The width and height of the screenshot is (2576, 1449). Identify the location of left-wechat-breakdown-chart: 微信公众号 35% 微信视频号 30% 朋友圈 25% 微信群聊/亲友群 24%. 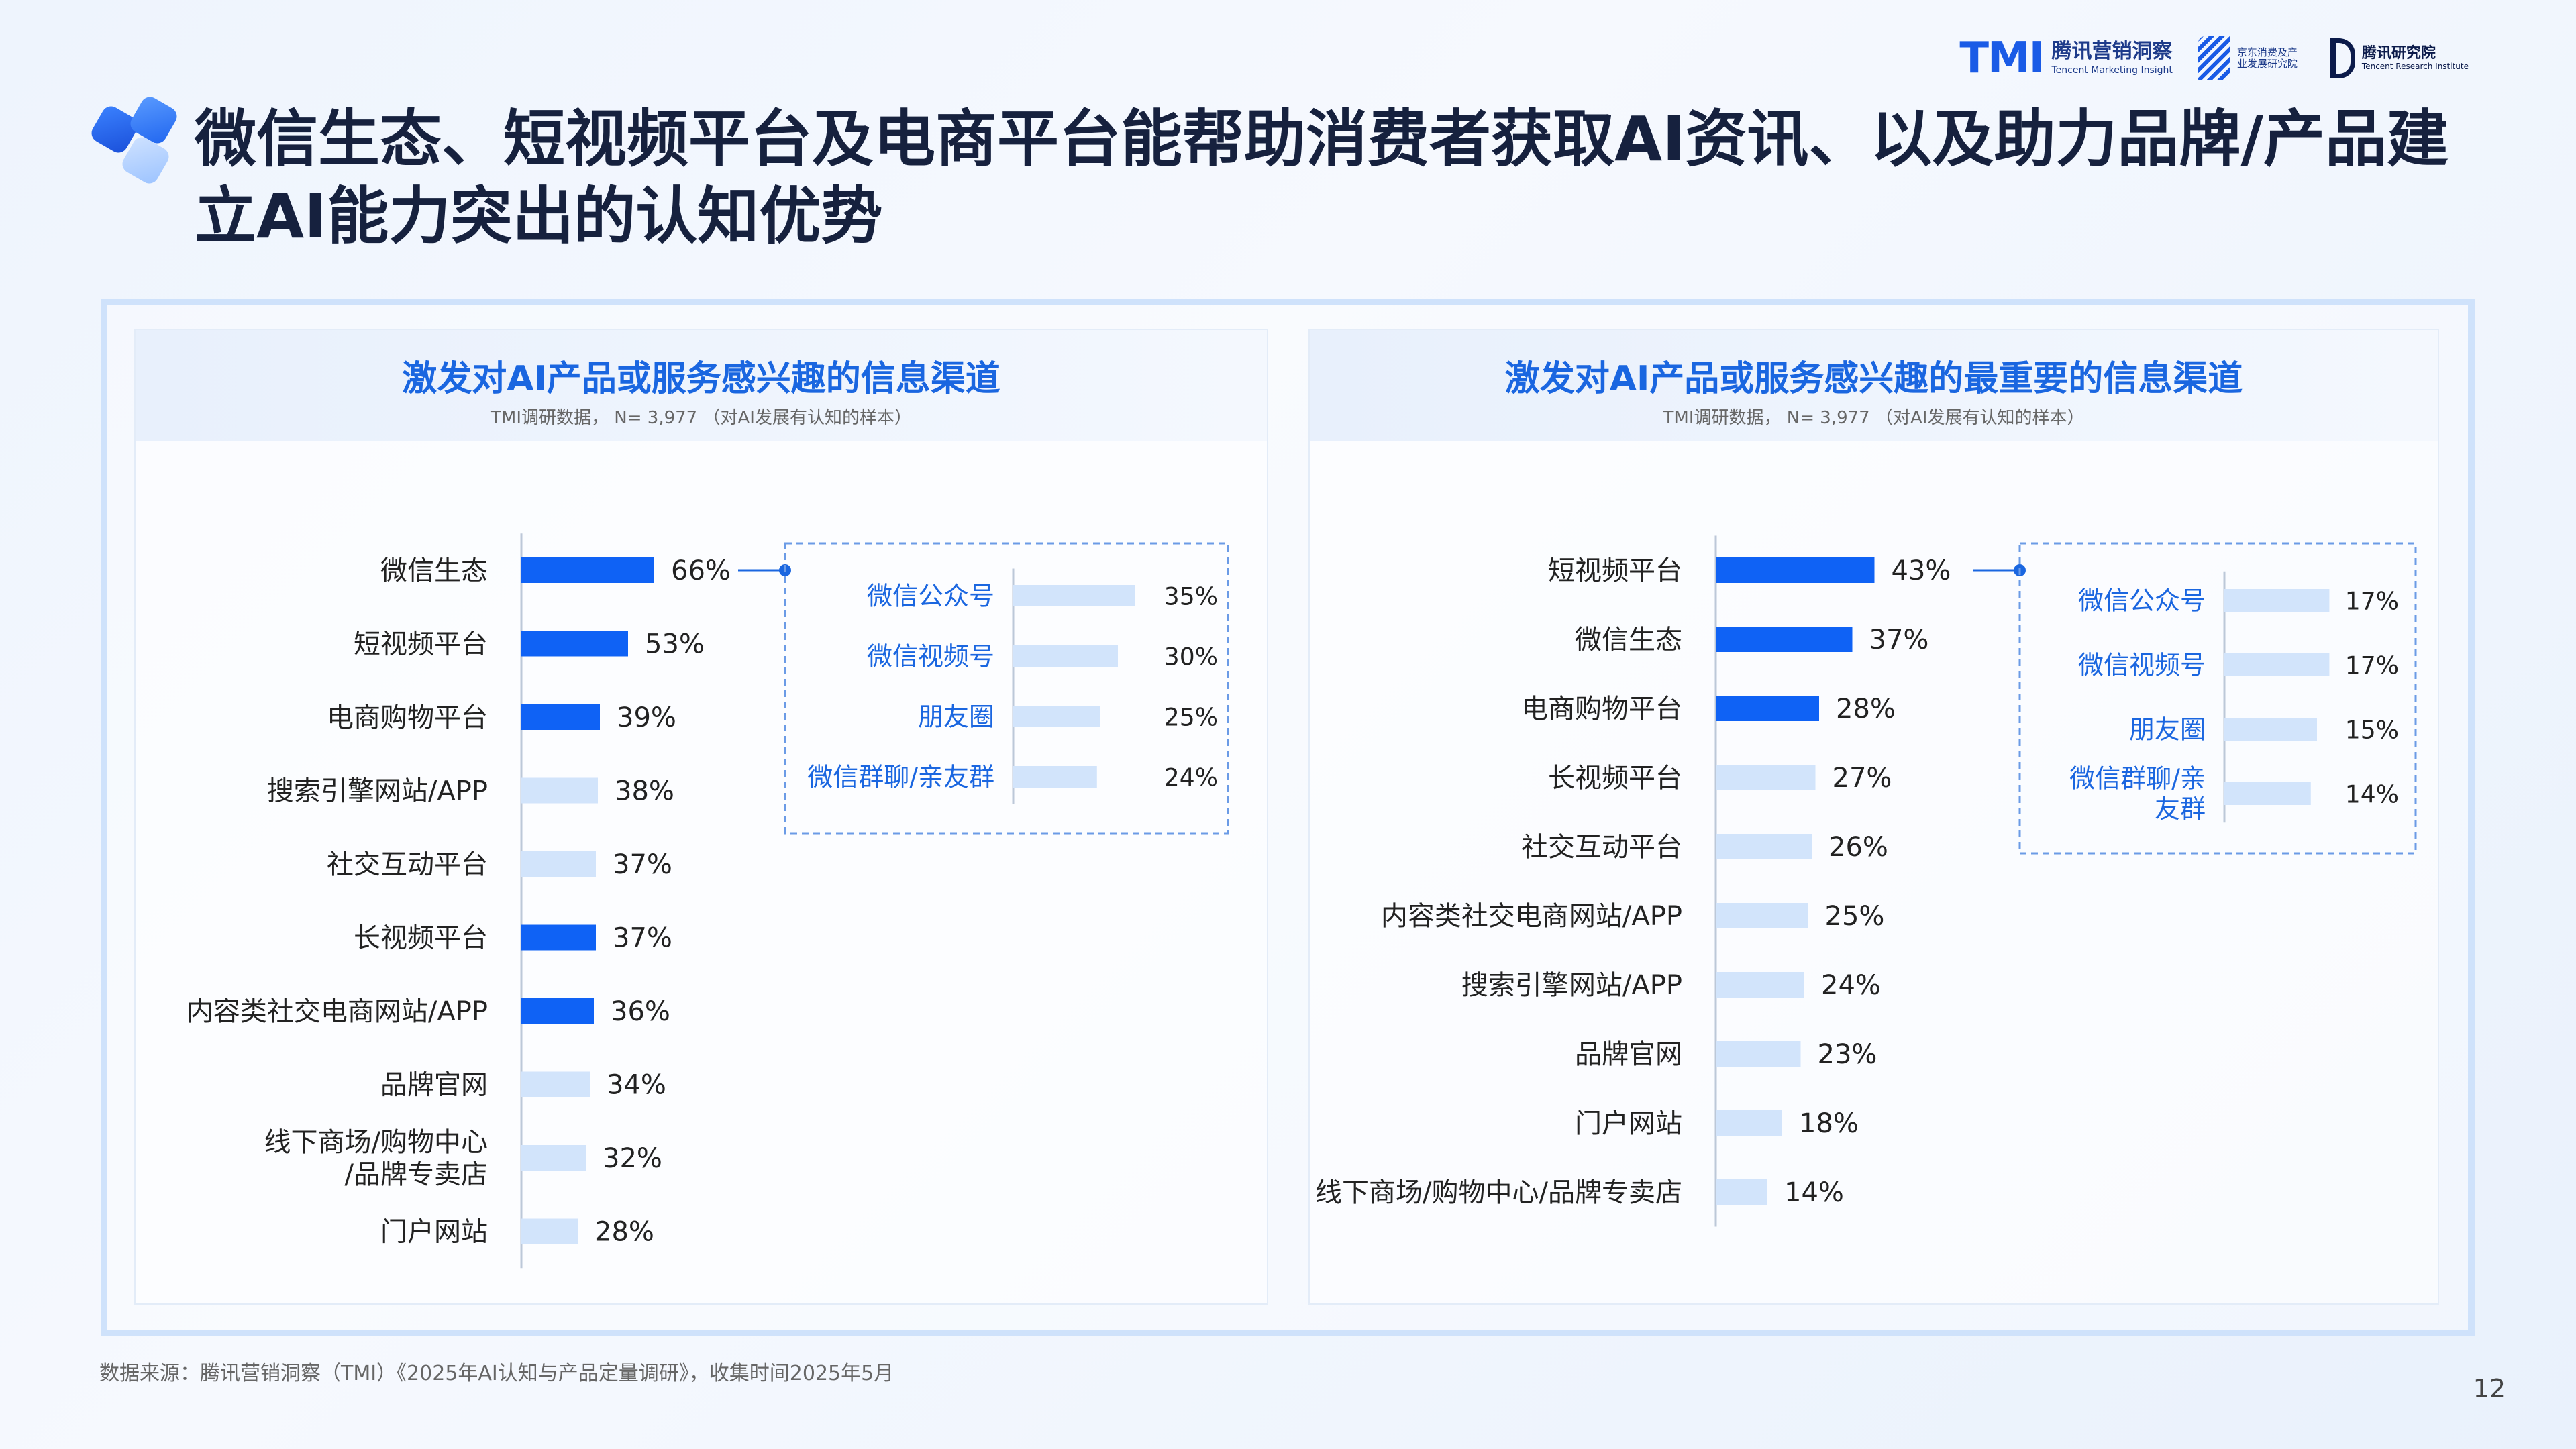
(983, 688).